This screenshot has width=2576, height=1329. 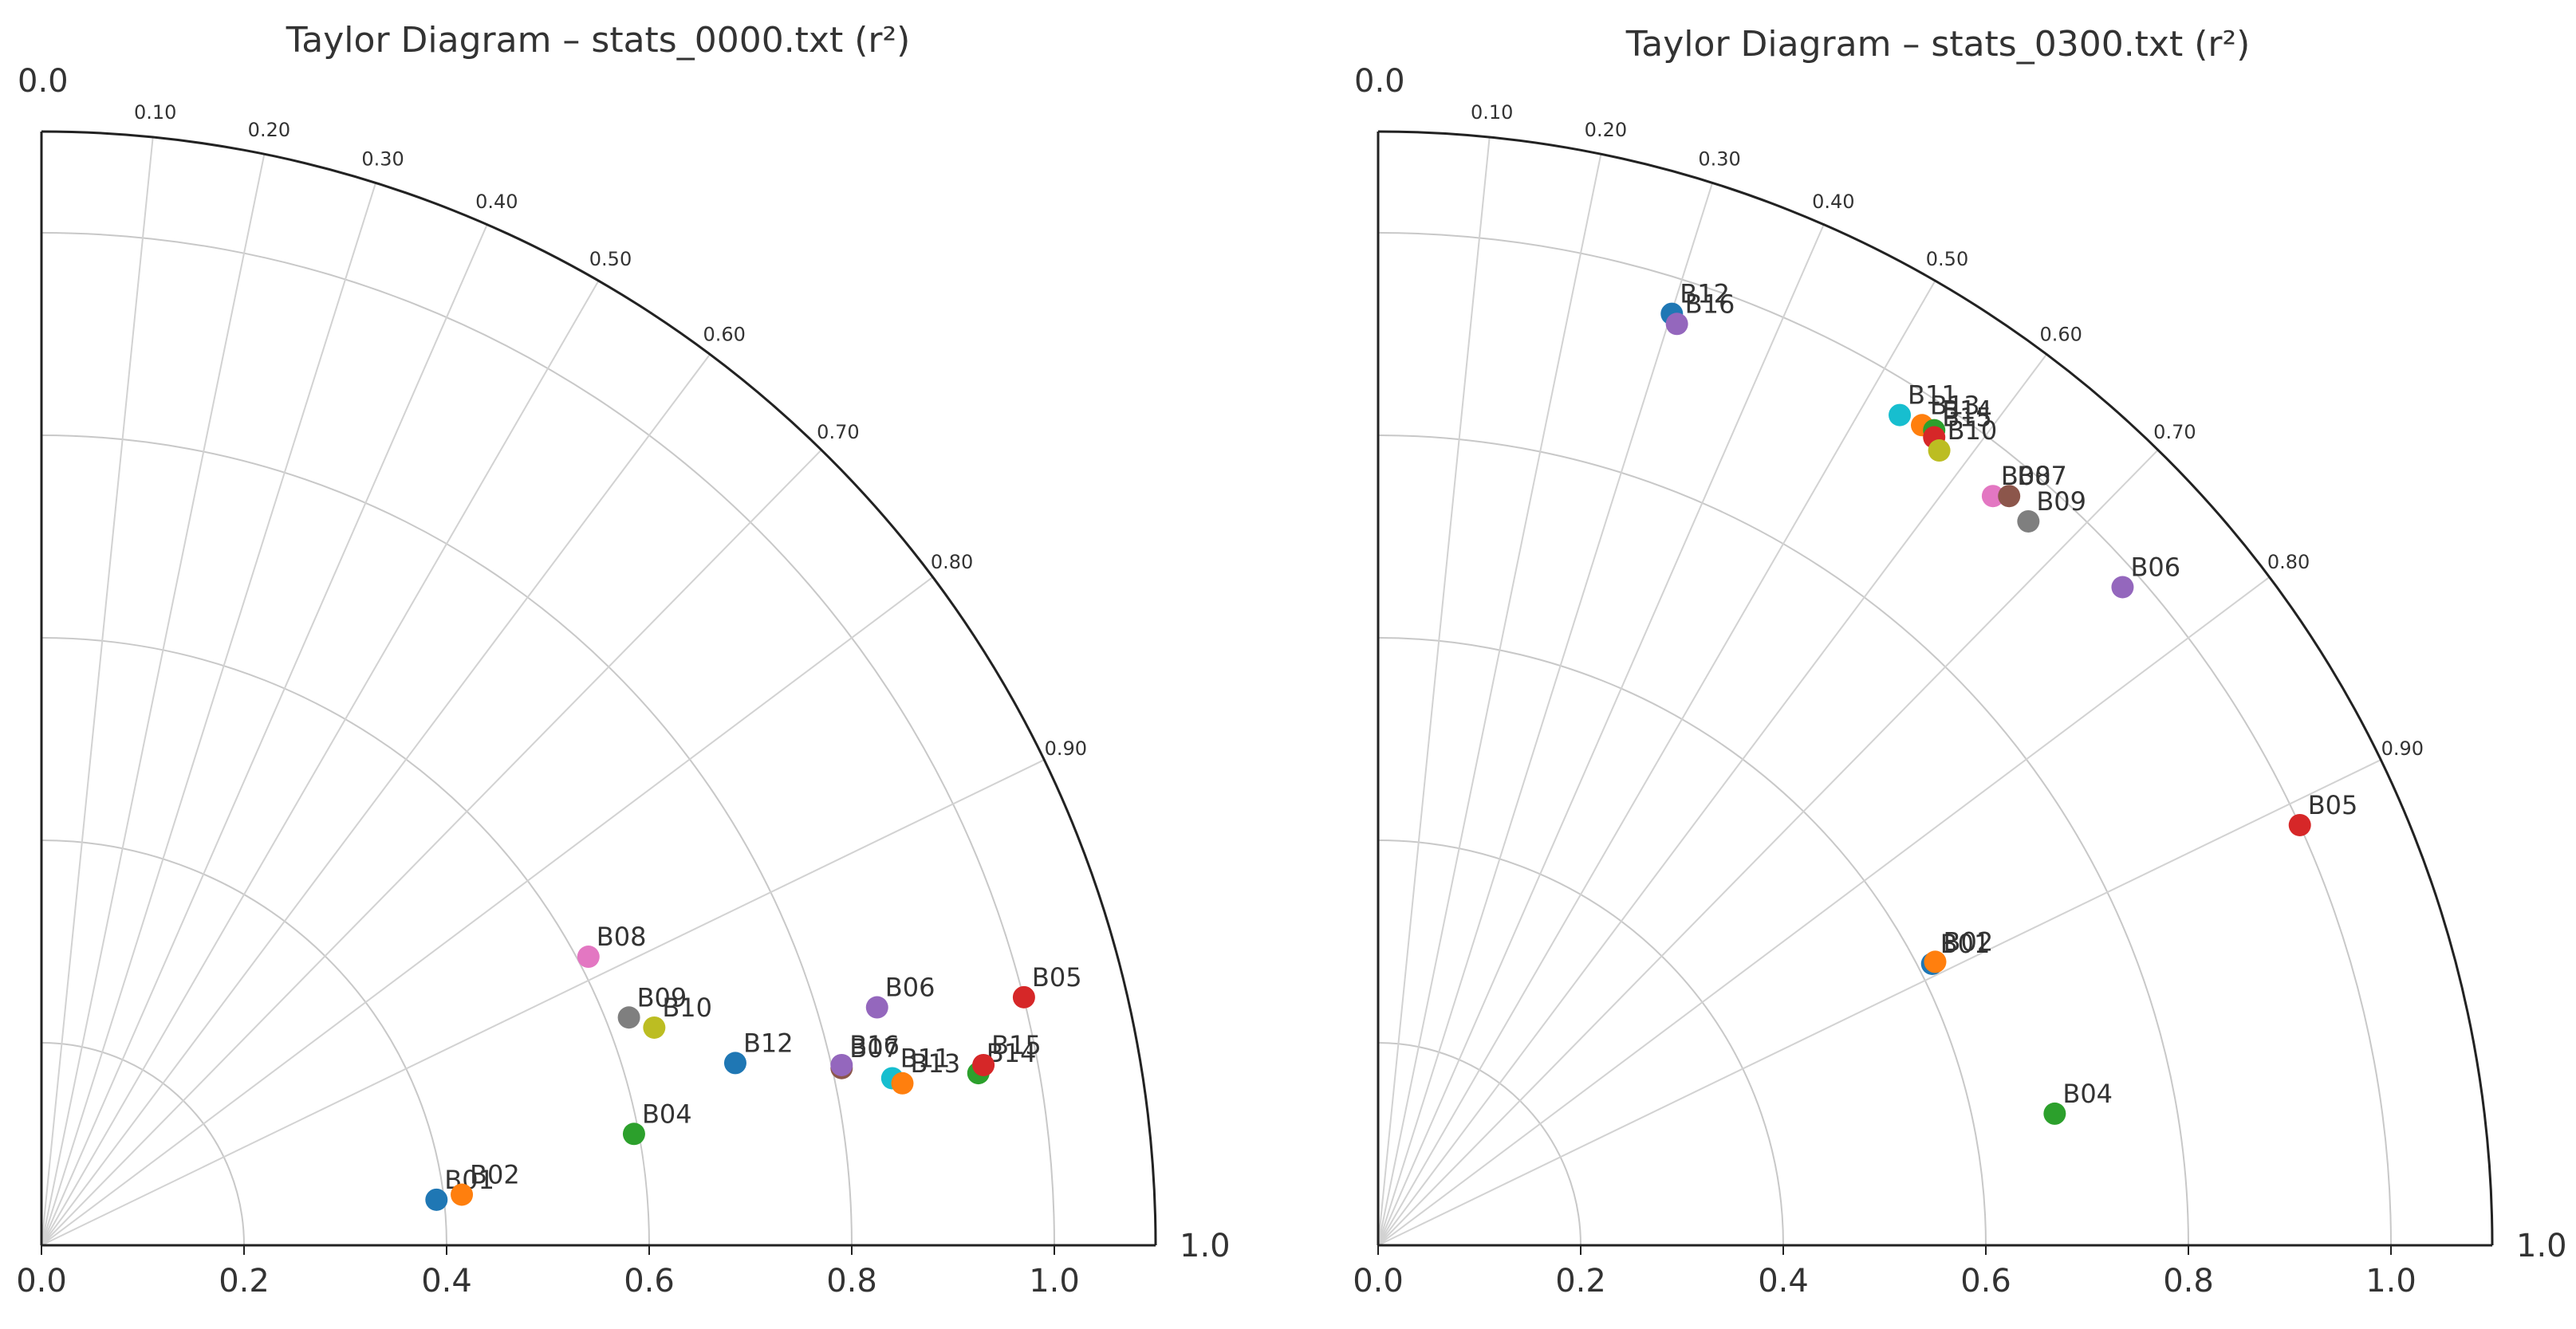 What do you see at coordinates (598, 40) in the screenshot?
I see `chart-title: Taylor Diagram – stats_0000.txt (r²)` at bounding box center [598, 40].